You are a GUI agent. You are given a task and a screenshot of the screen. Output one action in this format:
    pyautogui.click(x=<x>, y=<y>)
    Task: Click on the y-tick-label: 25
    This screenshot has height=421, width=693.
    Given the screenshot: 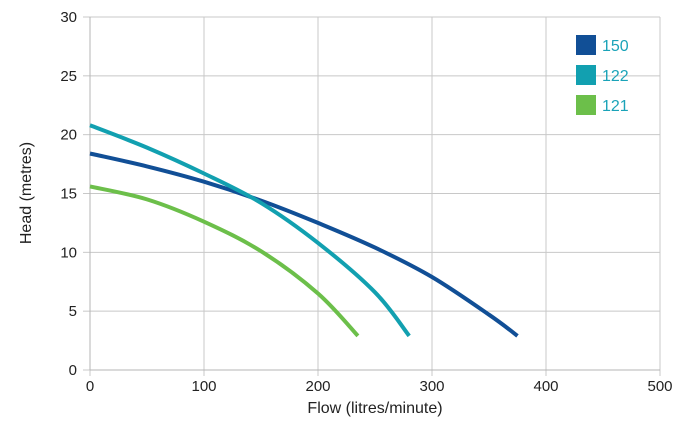 What is the action you would take?
    pyautogui.click(x=68, y=76)
    